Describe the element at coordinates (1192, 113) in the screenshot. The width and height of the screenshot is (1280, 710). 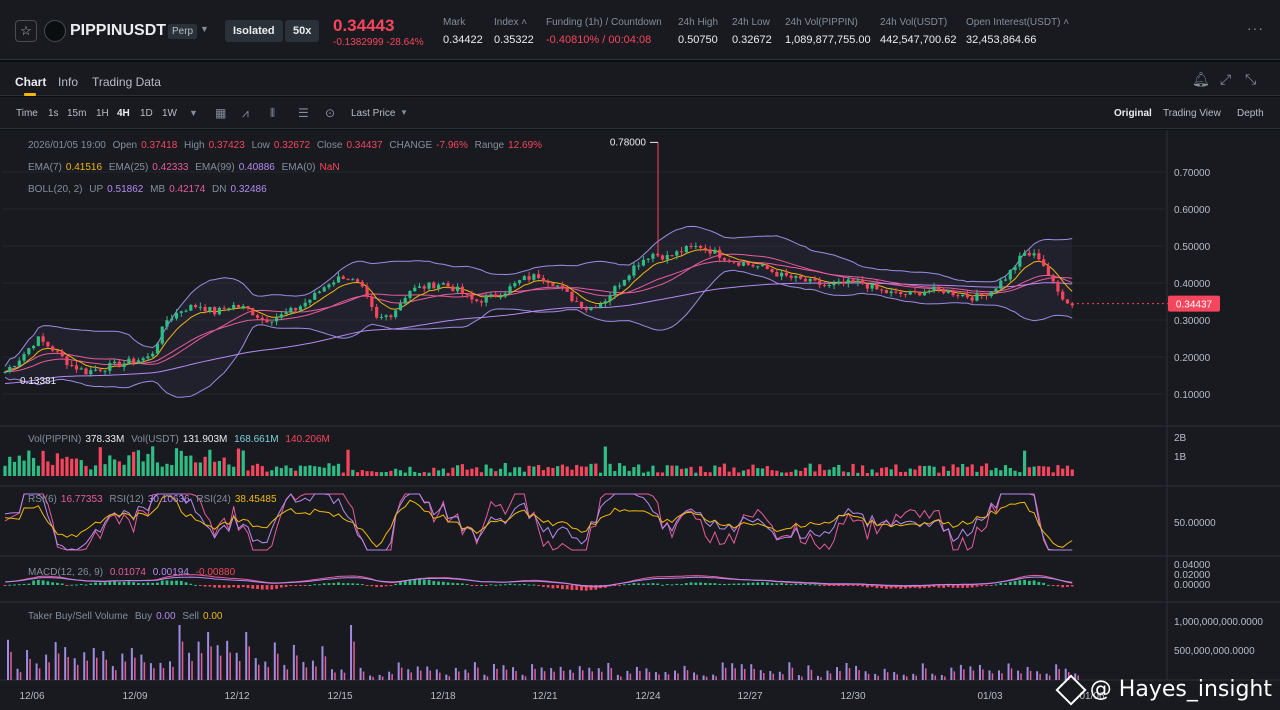
I see `view-tradingview: Trading View` at that location.